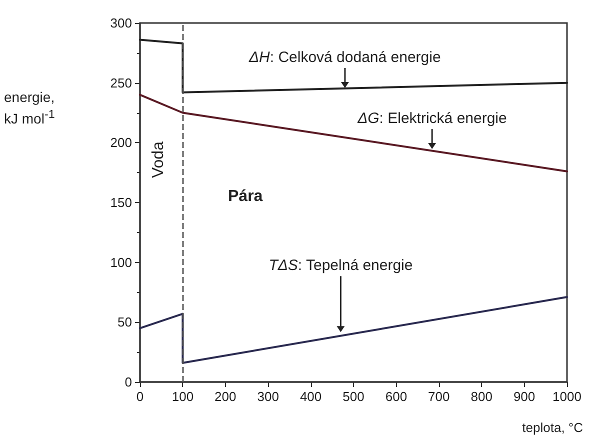 This screenshot has width=593, height=448. I want to click on y-tick-label: 300, so click(121, 23).